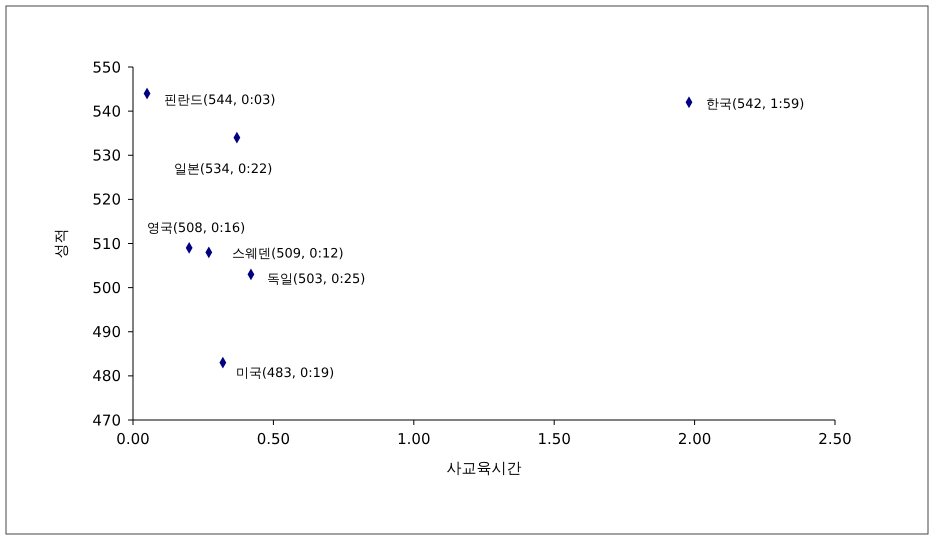 The width and height of the screenshot is (931, 540). What do you see at coordinates (273, 439) in the screenshot?
I see `x-tick-label: 0.50` at bounding box center [273, 439].